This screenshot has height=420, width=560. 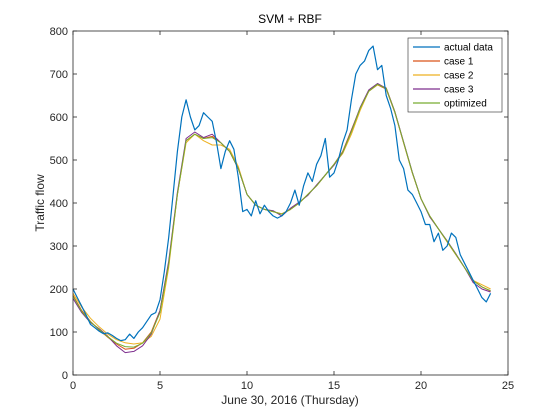 What do you see at coordinates (59, 118) in the screenshot?
I see `y-tick-label: 600` at bounding box center [59, 118].